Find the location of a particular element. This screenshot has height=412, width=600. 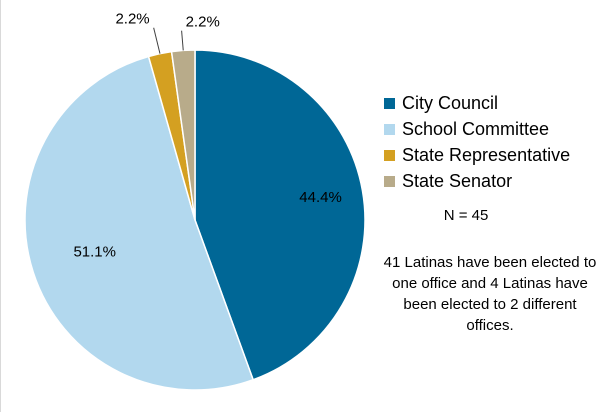

legend-item-school-committee: School Committee is located at coordinates (477, 129).